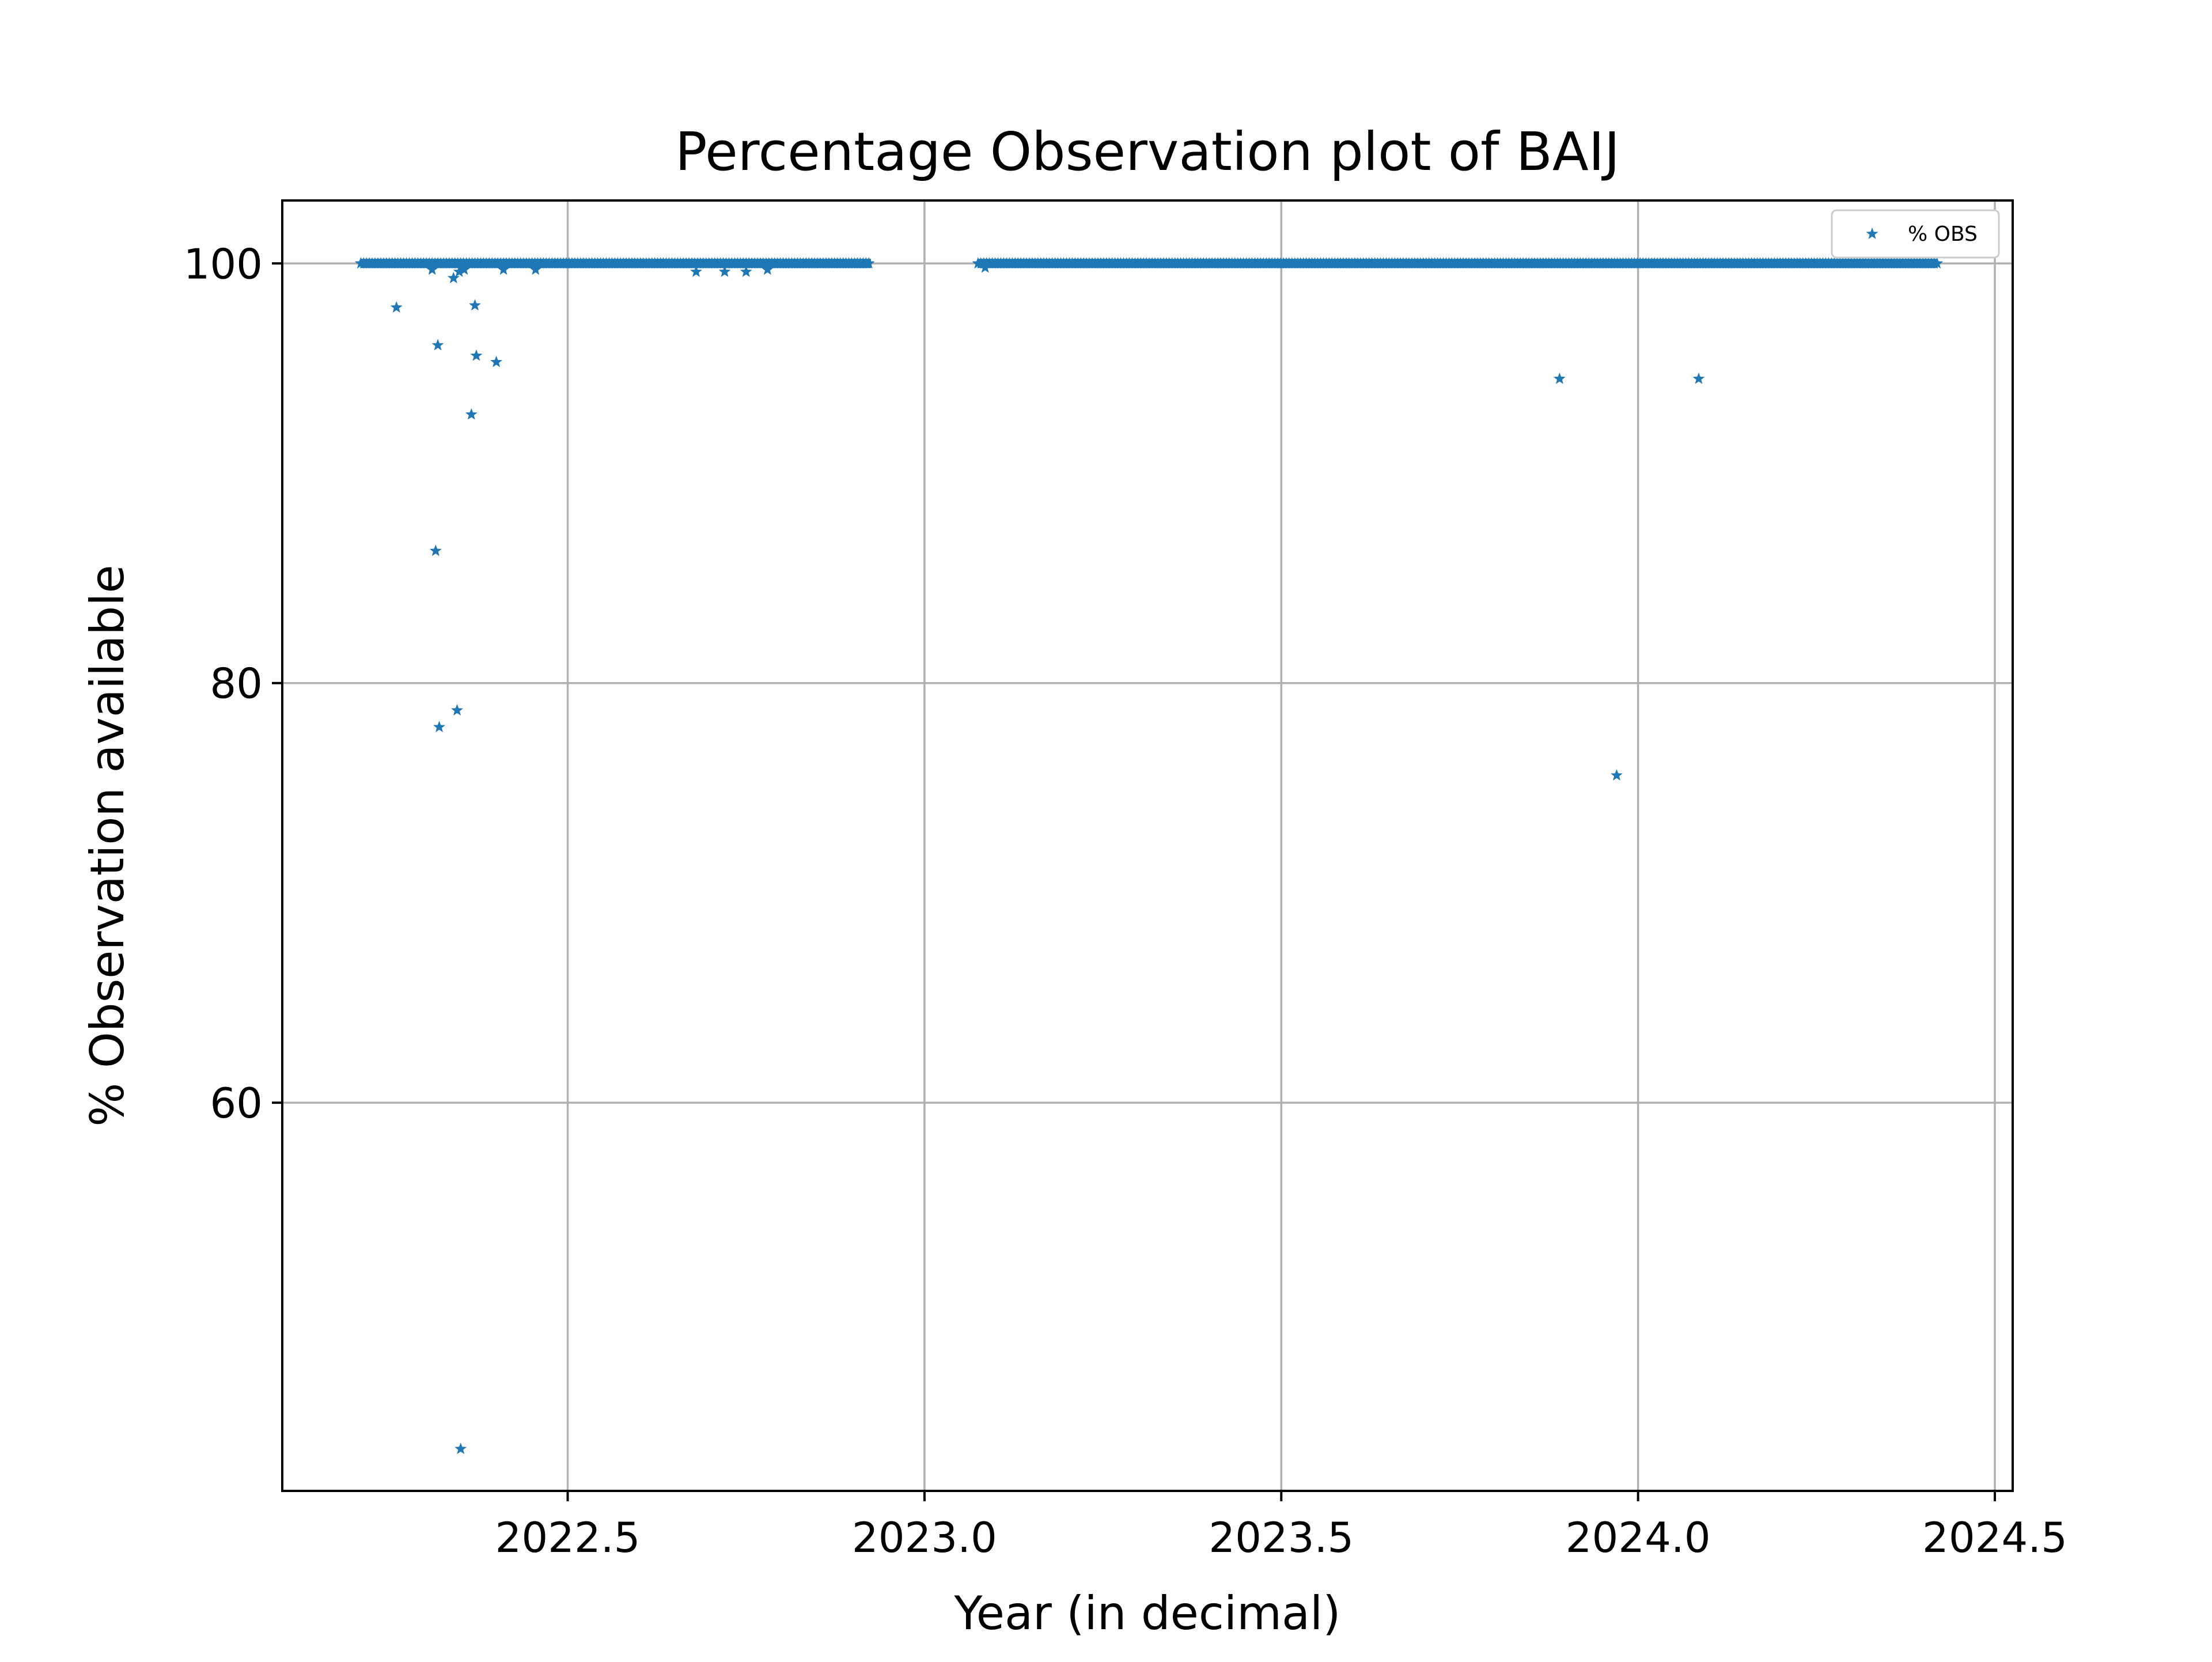 Image resolution: width=2212 pixels, height=1662 pixels. I want to click on legend-marker, so click(1872, 234).